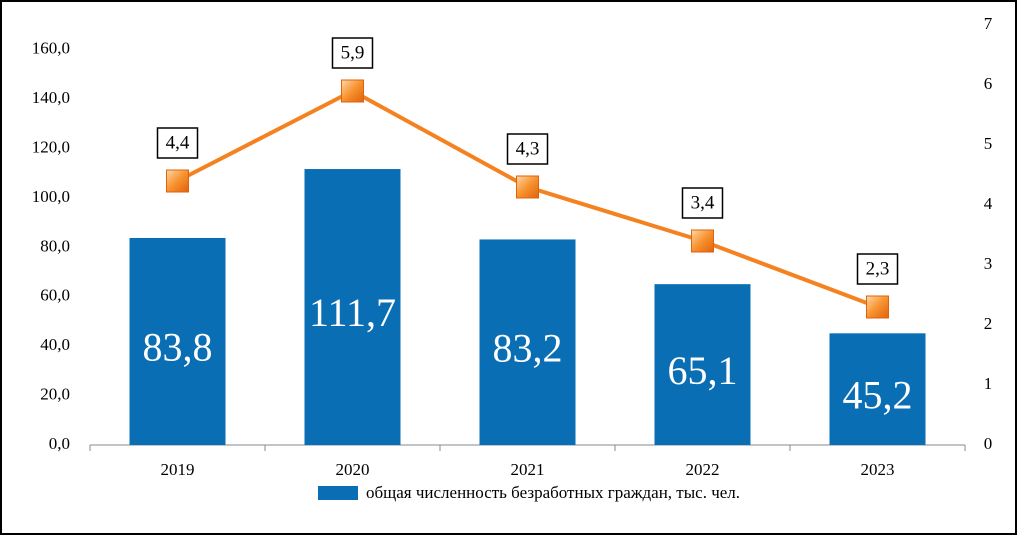  What do you see at coordinates (51, 97) in the screenshot?
I see `y-tick-label: 140,0` at bounding box center [51, 97].